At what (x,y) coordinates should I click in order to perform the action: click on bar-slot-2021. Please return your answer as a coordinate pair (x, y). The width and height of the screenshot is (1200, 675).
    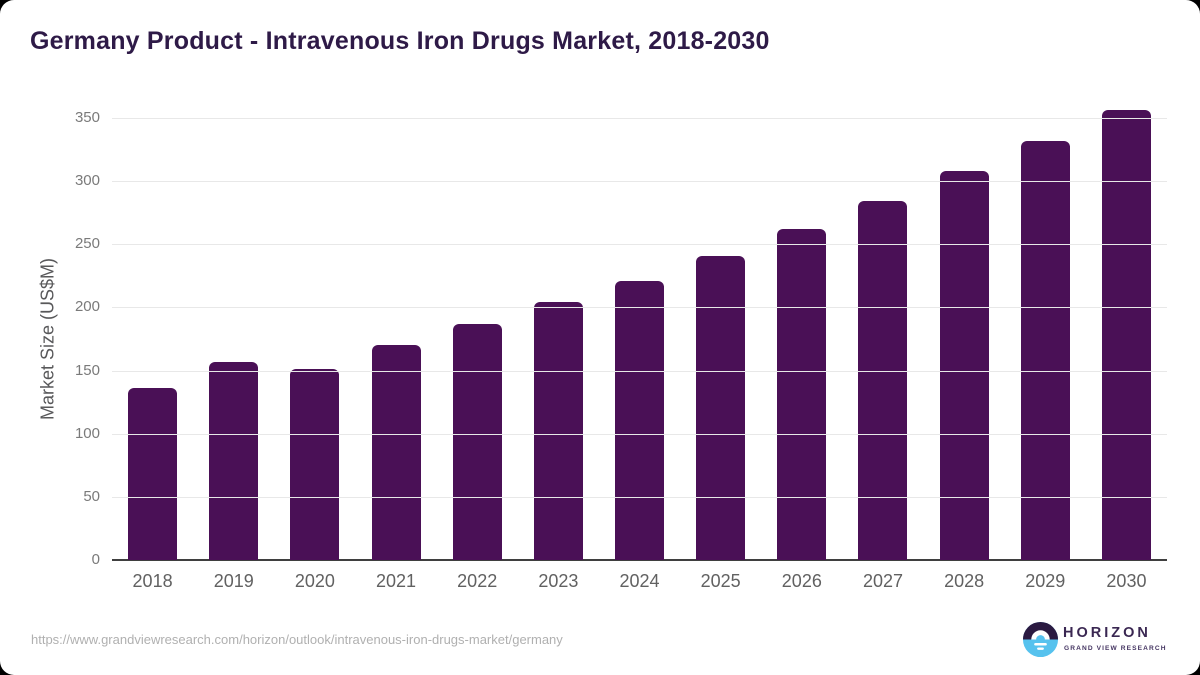
    Looking at the image, I should click on (395, 339).